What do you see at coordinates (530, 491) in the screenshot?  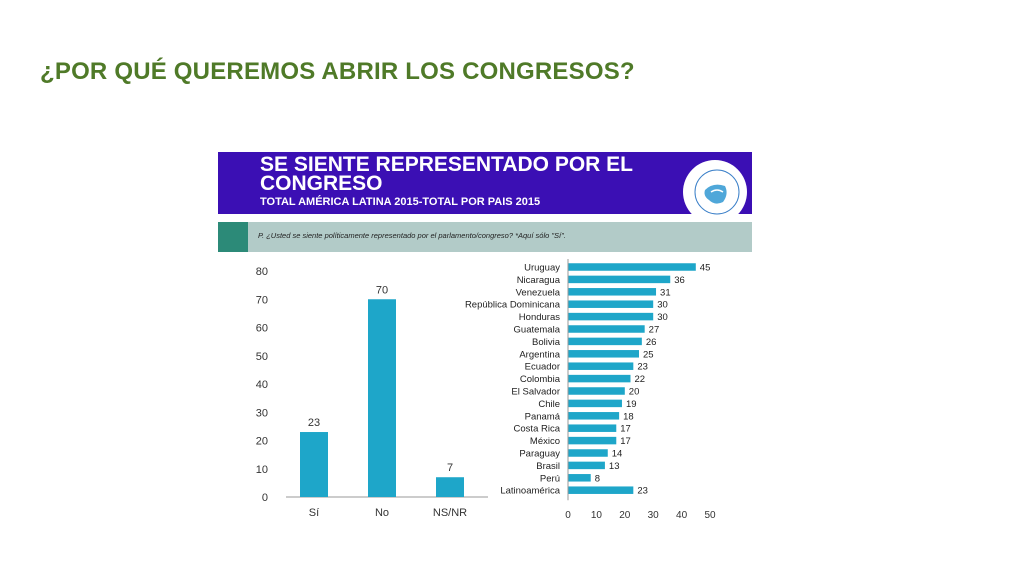 I see `category-label: Latinoamérica` at bounding box center [530, 491].